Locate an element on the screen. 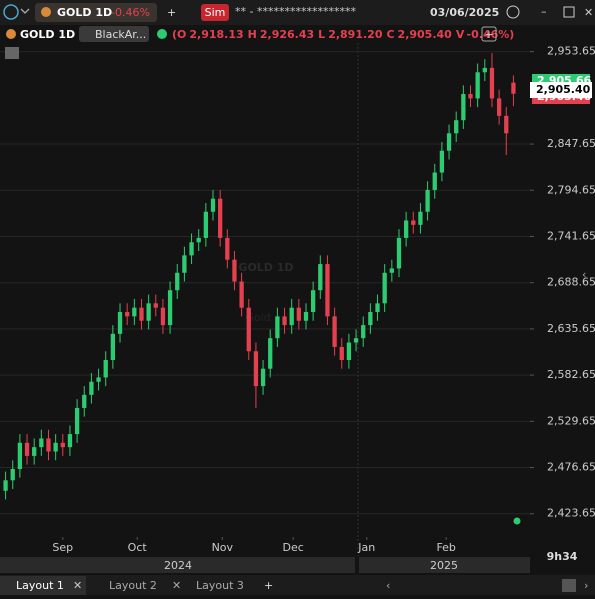 Image resolution: width=595 pixels, height=599 pixels. y-tick-label: 2,582.65 is located at coordinates (571, 374).